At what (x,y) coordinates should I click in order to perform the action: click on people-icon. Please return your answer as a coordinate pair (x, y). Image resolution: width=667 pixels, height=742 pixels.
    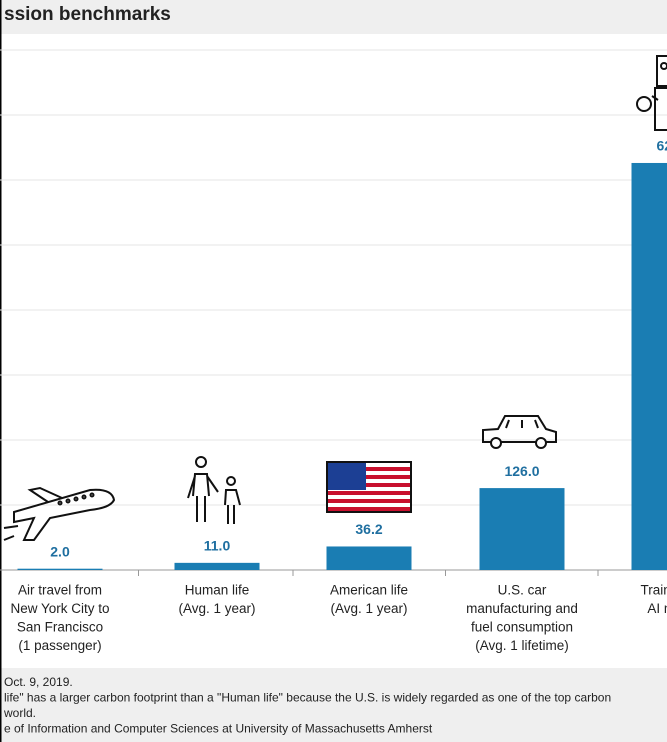
    Looking at the image, I should click on (214, 490).